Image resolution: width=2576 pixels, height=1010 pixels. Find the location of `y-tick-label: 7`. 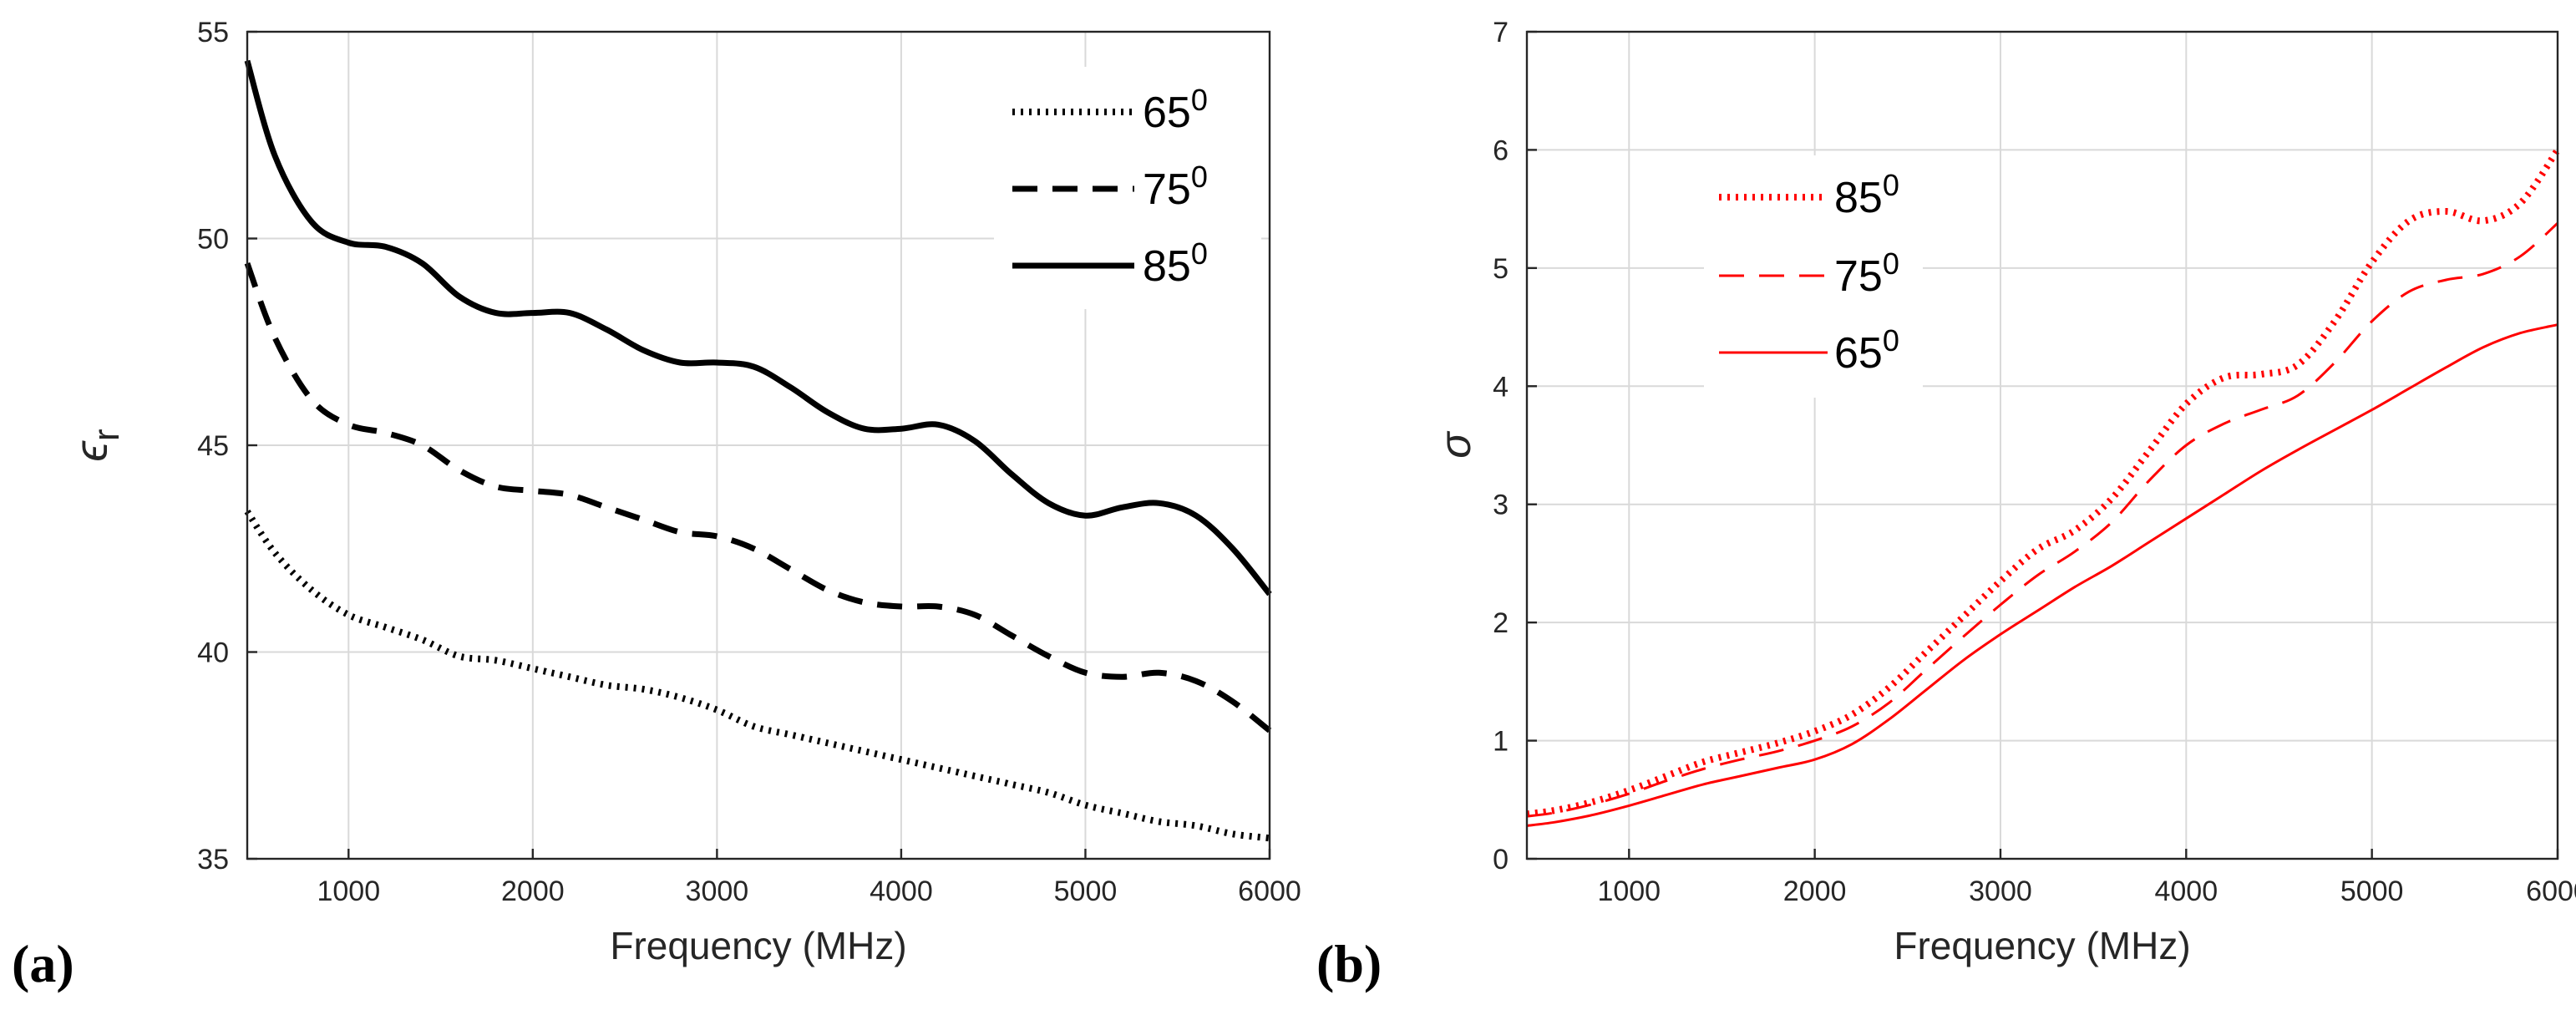

y-tick-label: 7 is located at coordinates (1501, 32).